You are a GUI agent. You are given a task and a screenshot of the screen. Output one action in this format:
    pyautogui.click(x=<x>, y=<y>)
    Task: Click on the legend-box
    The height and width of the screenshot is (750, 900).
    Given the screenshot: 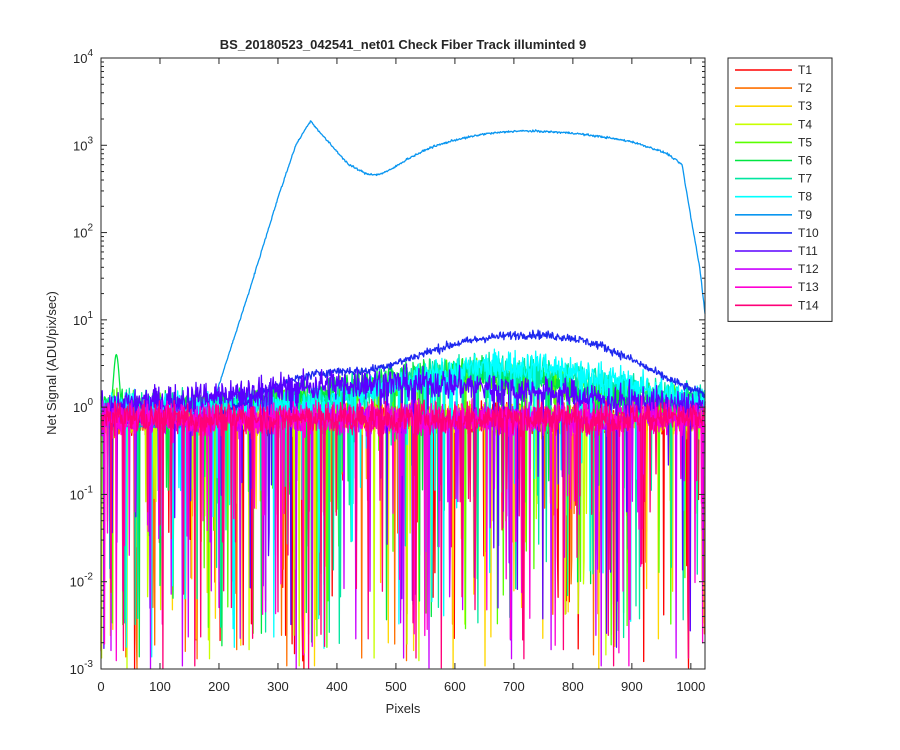 What is the action you would take?
    pyautogui.click(x=780, y=189)
    